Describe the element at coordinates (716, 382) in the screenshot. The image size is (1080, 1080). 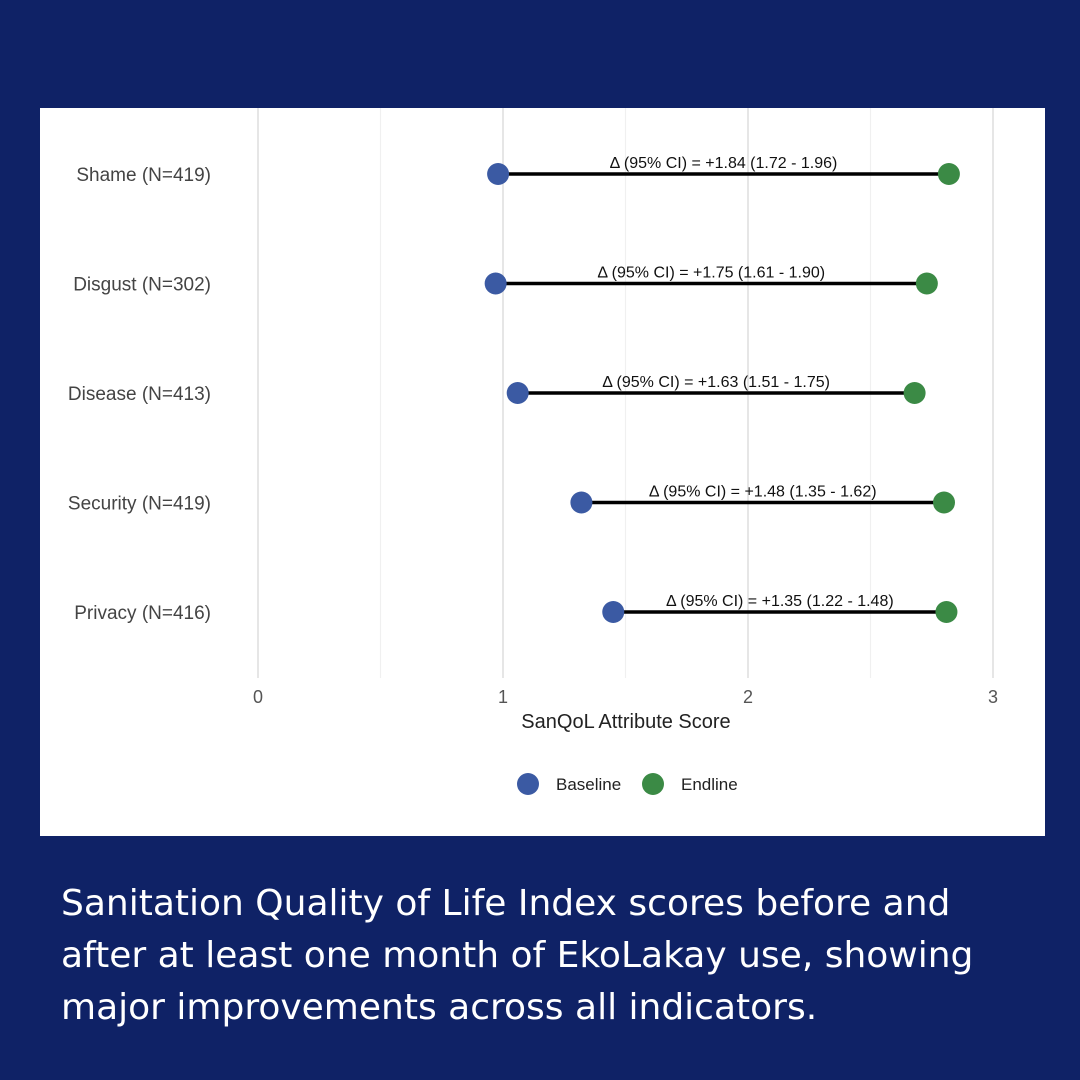
I see `delta-annotation: Δ (95% CI) = +1.63 (1.51 - 1.75)` at that location.